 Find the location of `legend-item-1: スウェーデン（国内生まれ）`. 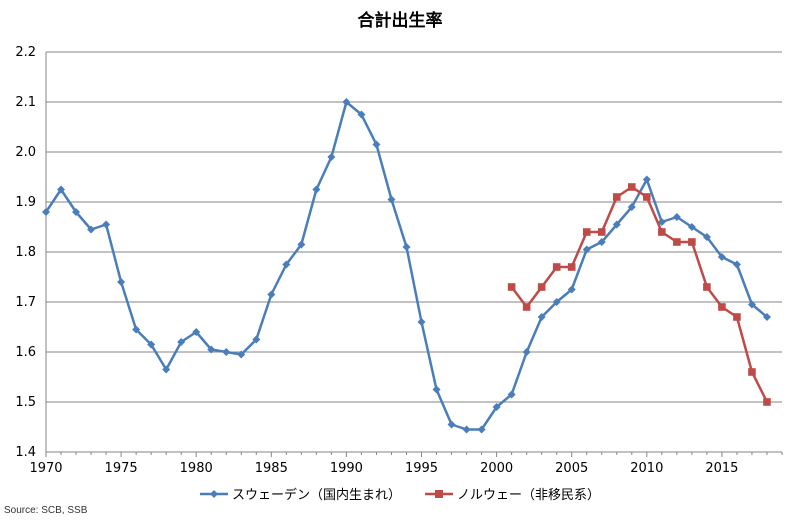

legend-item-1: スウェーデン（国内生まれ） is located at coordinates (300, 495).